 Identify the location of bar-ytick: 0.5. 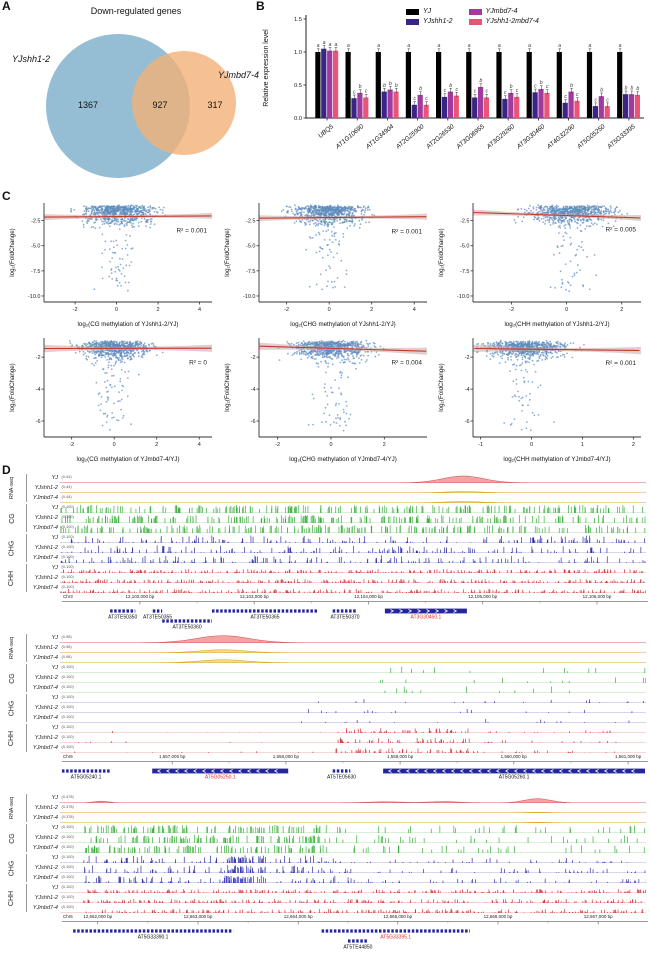
(298, 86).